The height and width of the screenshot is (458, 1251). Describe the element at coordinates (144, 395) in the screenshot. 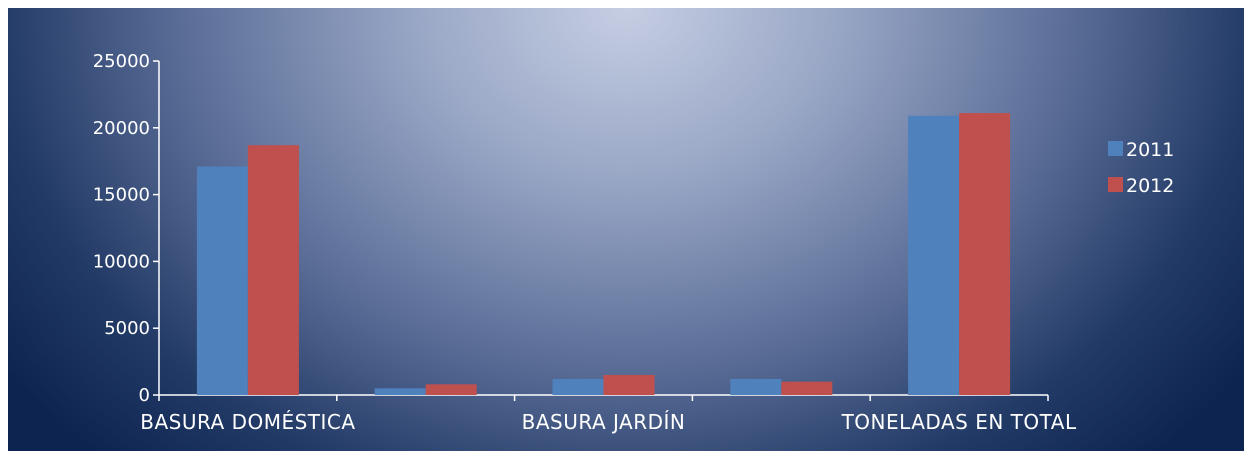

I see `y-tick-label: 0` at that location.